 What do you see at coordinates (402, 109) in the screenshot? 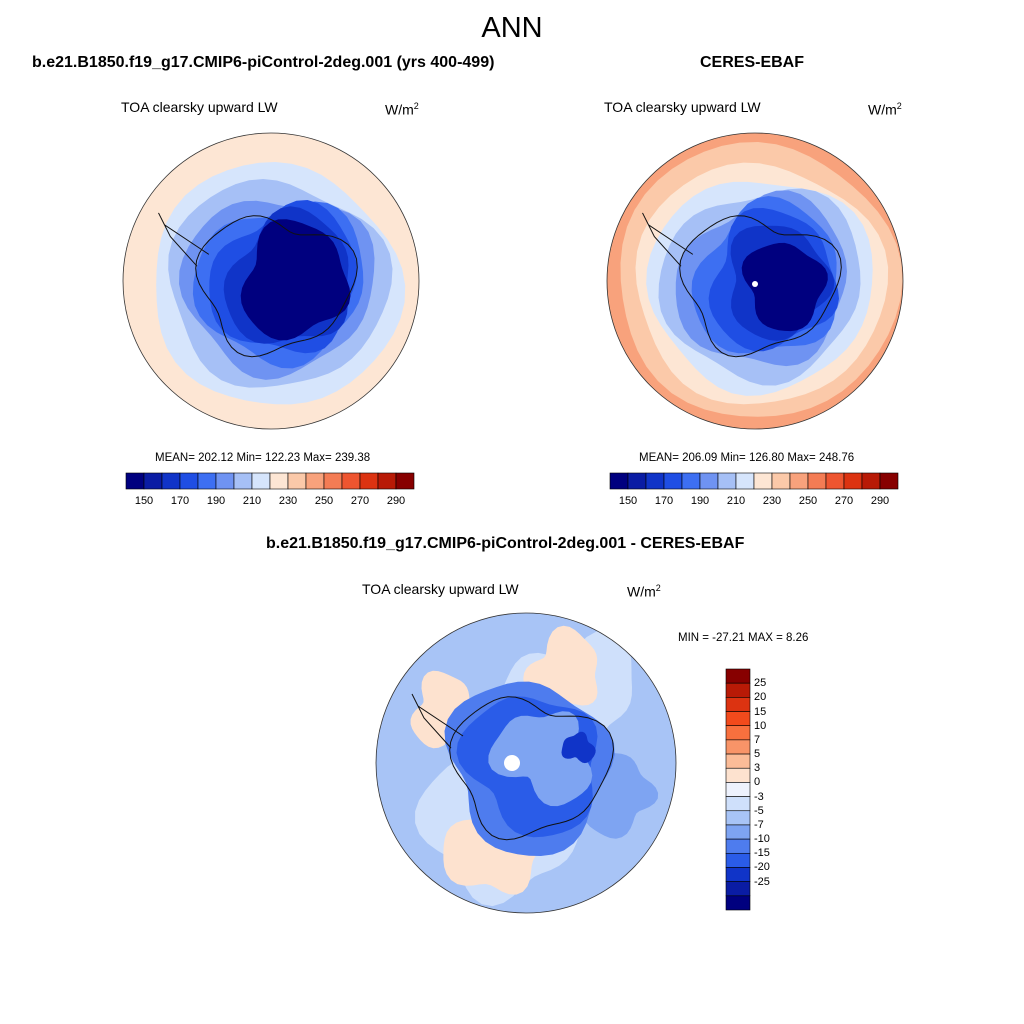
I see `panel-1-units: W/m2` at bounding box center [402, 109].